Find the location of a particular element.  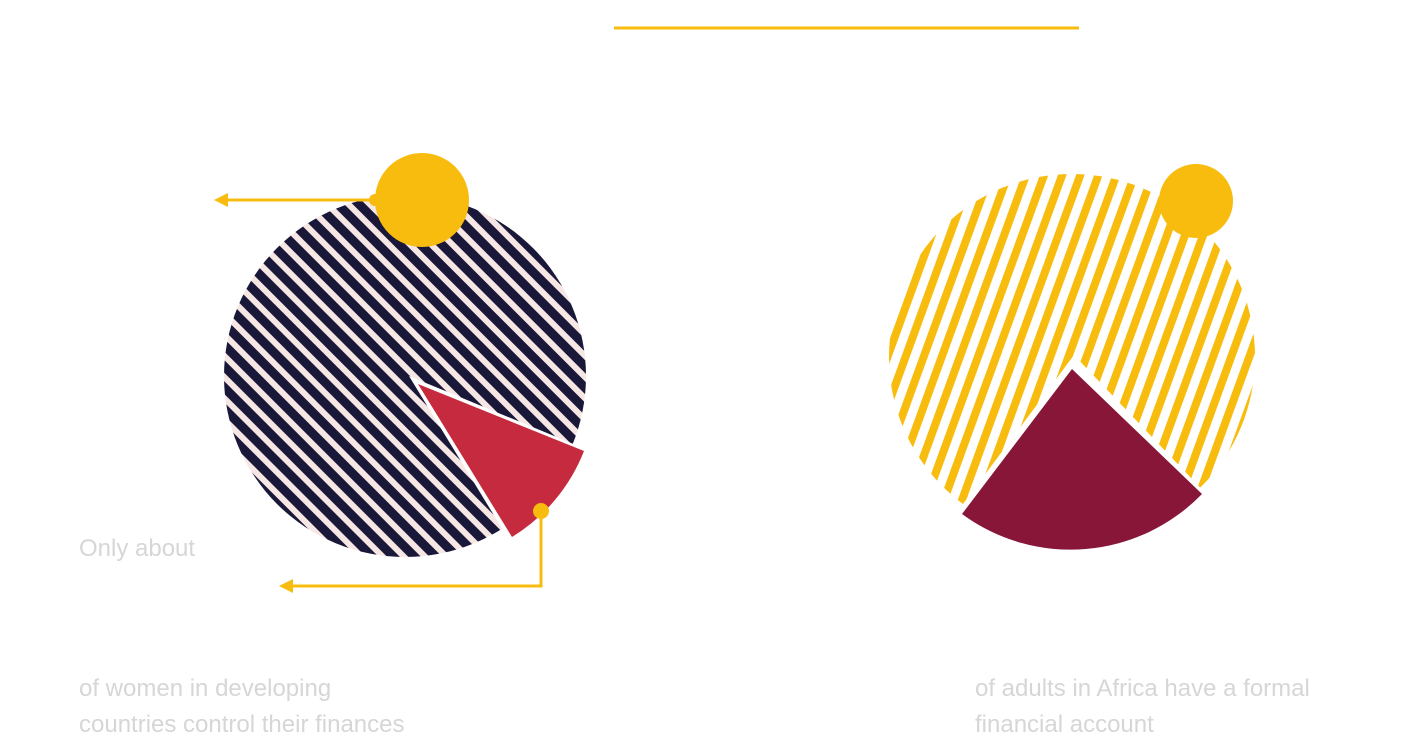

left-top-arrow is located at coordinates (297, 200).